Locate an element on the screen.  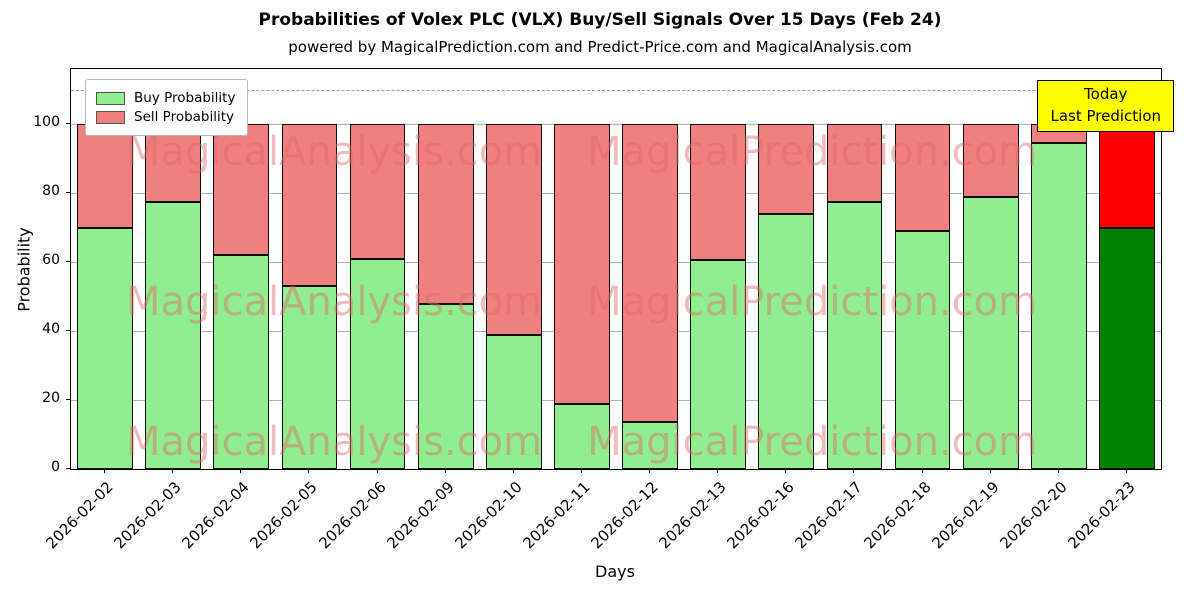
dashed-threshold-line is located at coordinates (616, 90).